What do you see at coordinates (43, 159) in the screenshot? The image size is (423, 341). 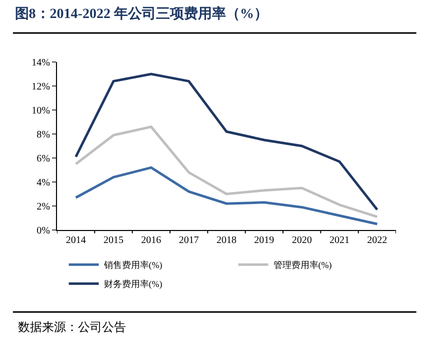 I see `y-tick-label: 6%` at bounding box center [43, 159].